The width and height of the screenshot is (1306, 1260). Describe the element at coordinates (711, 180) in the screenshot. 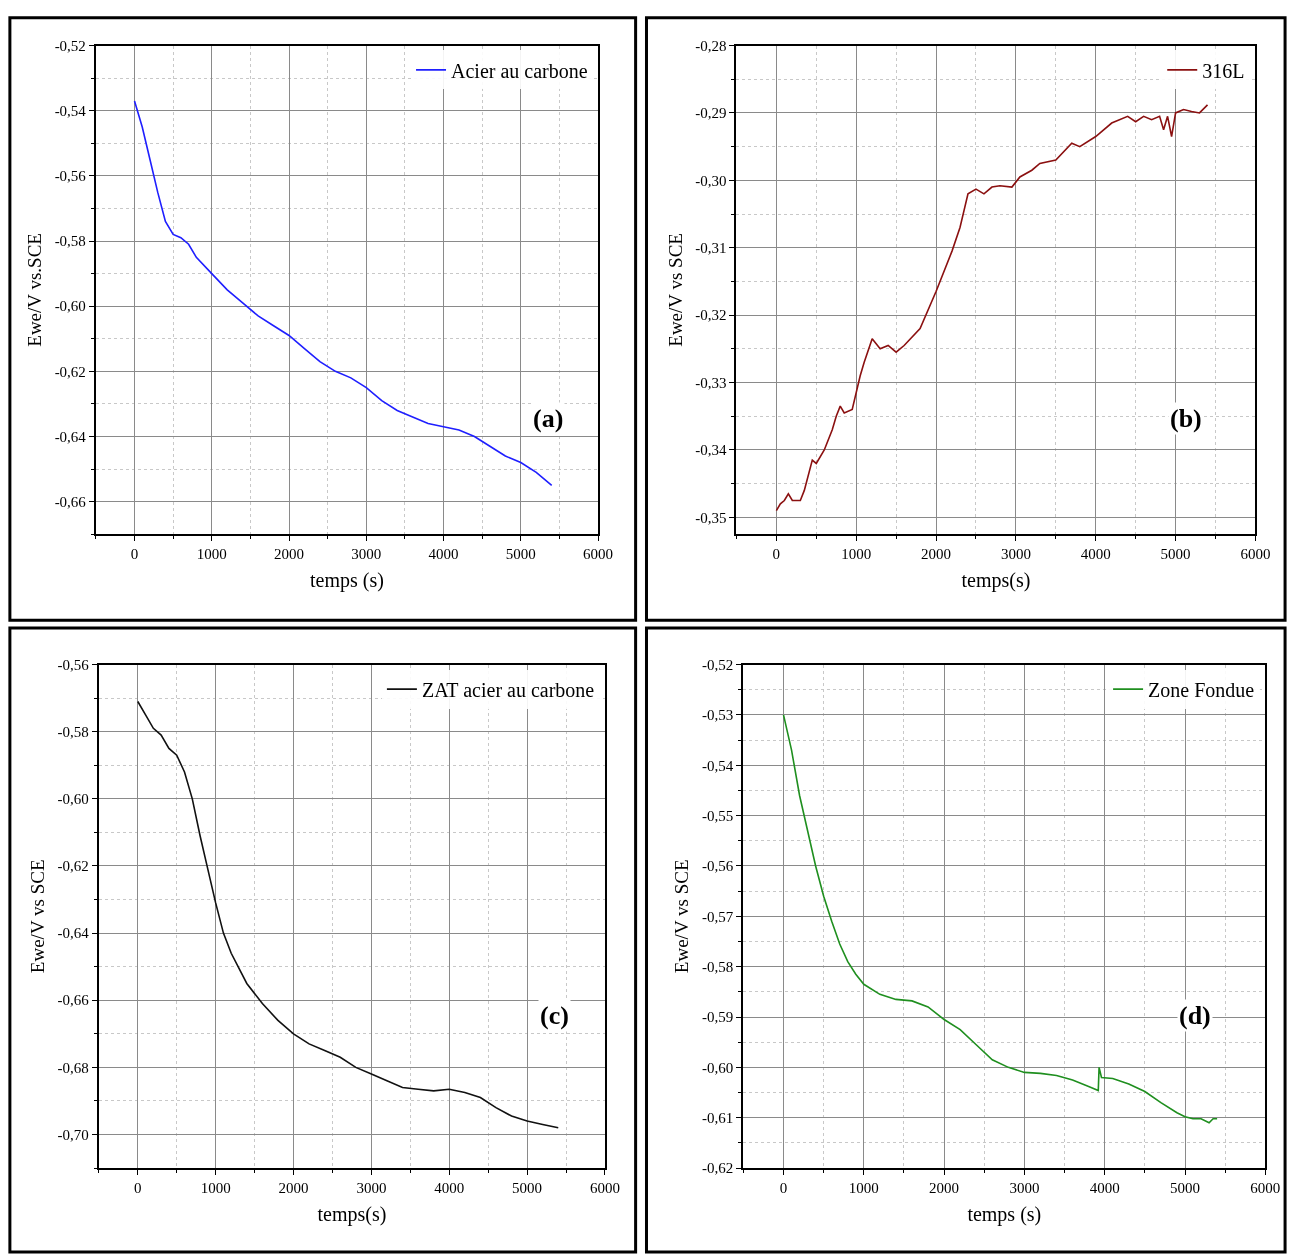

I see `y-tick-label: -0,30` at that location.